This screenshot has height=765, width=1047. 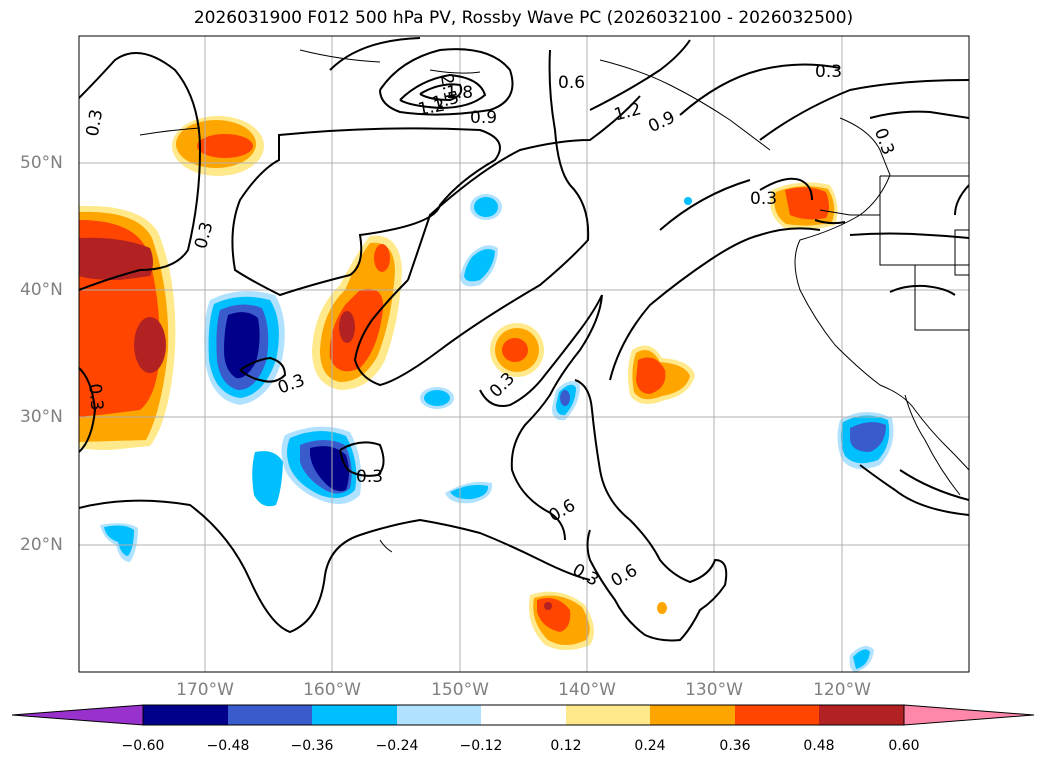 I want to click on lon-label: 150°W, so click(x=460, y=690).